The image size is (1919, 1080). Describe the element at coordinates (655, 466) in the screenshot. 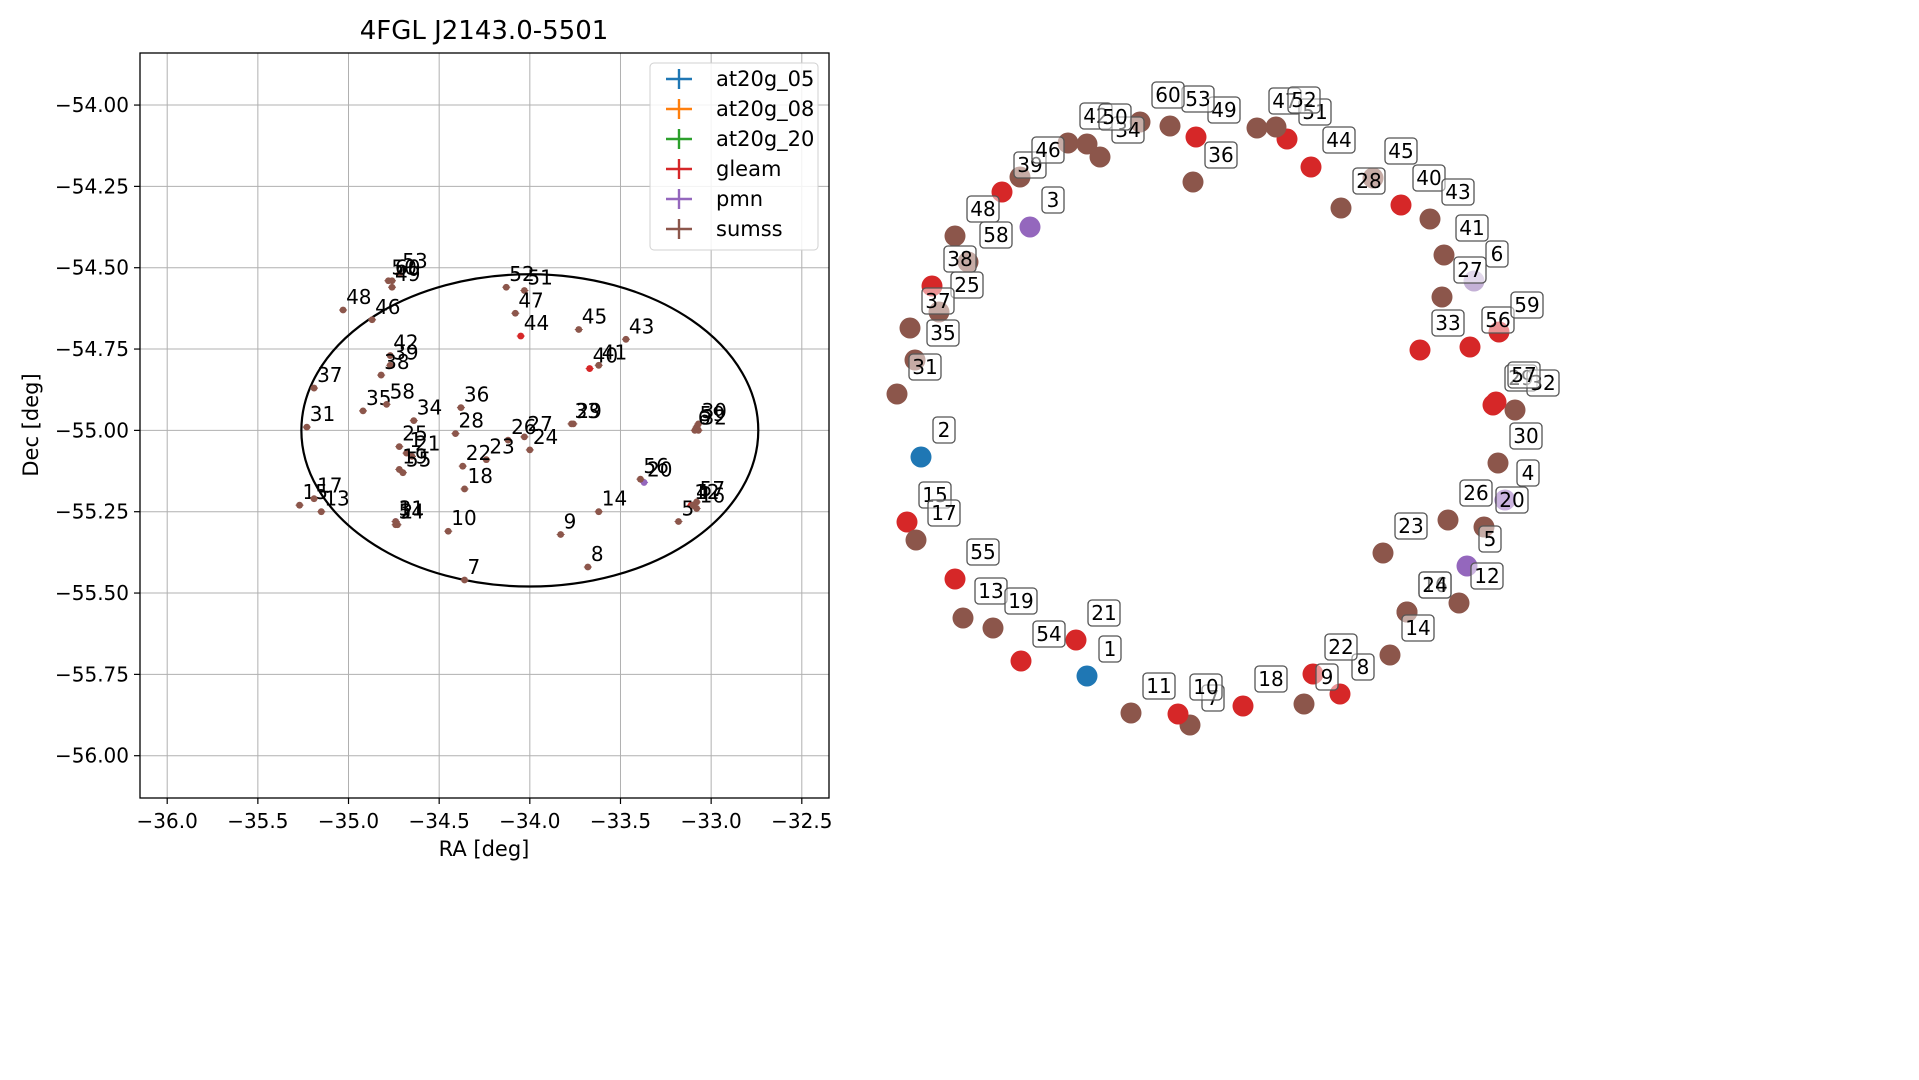

I see `point-label-56: 56` at that location.